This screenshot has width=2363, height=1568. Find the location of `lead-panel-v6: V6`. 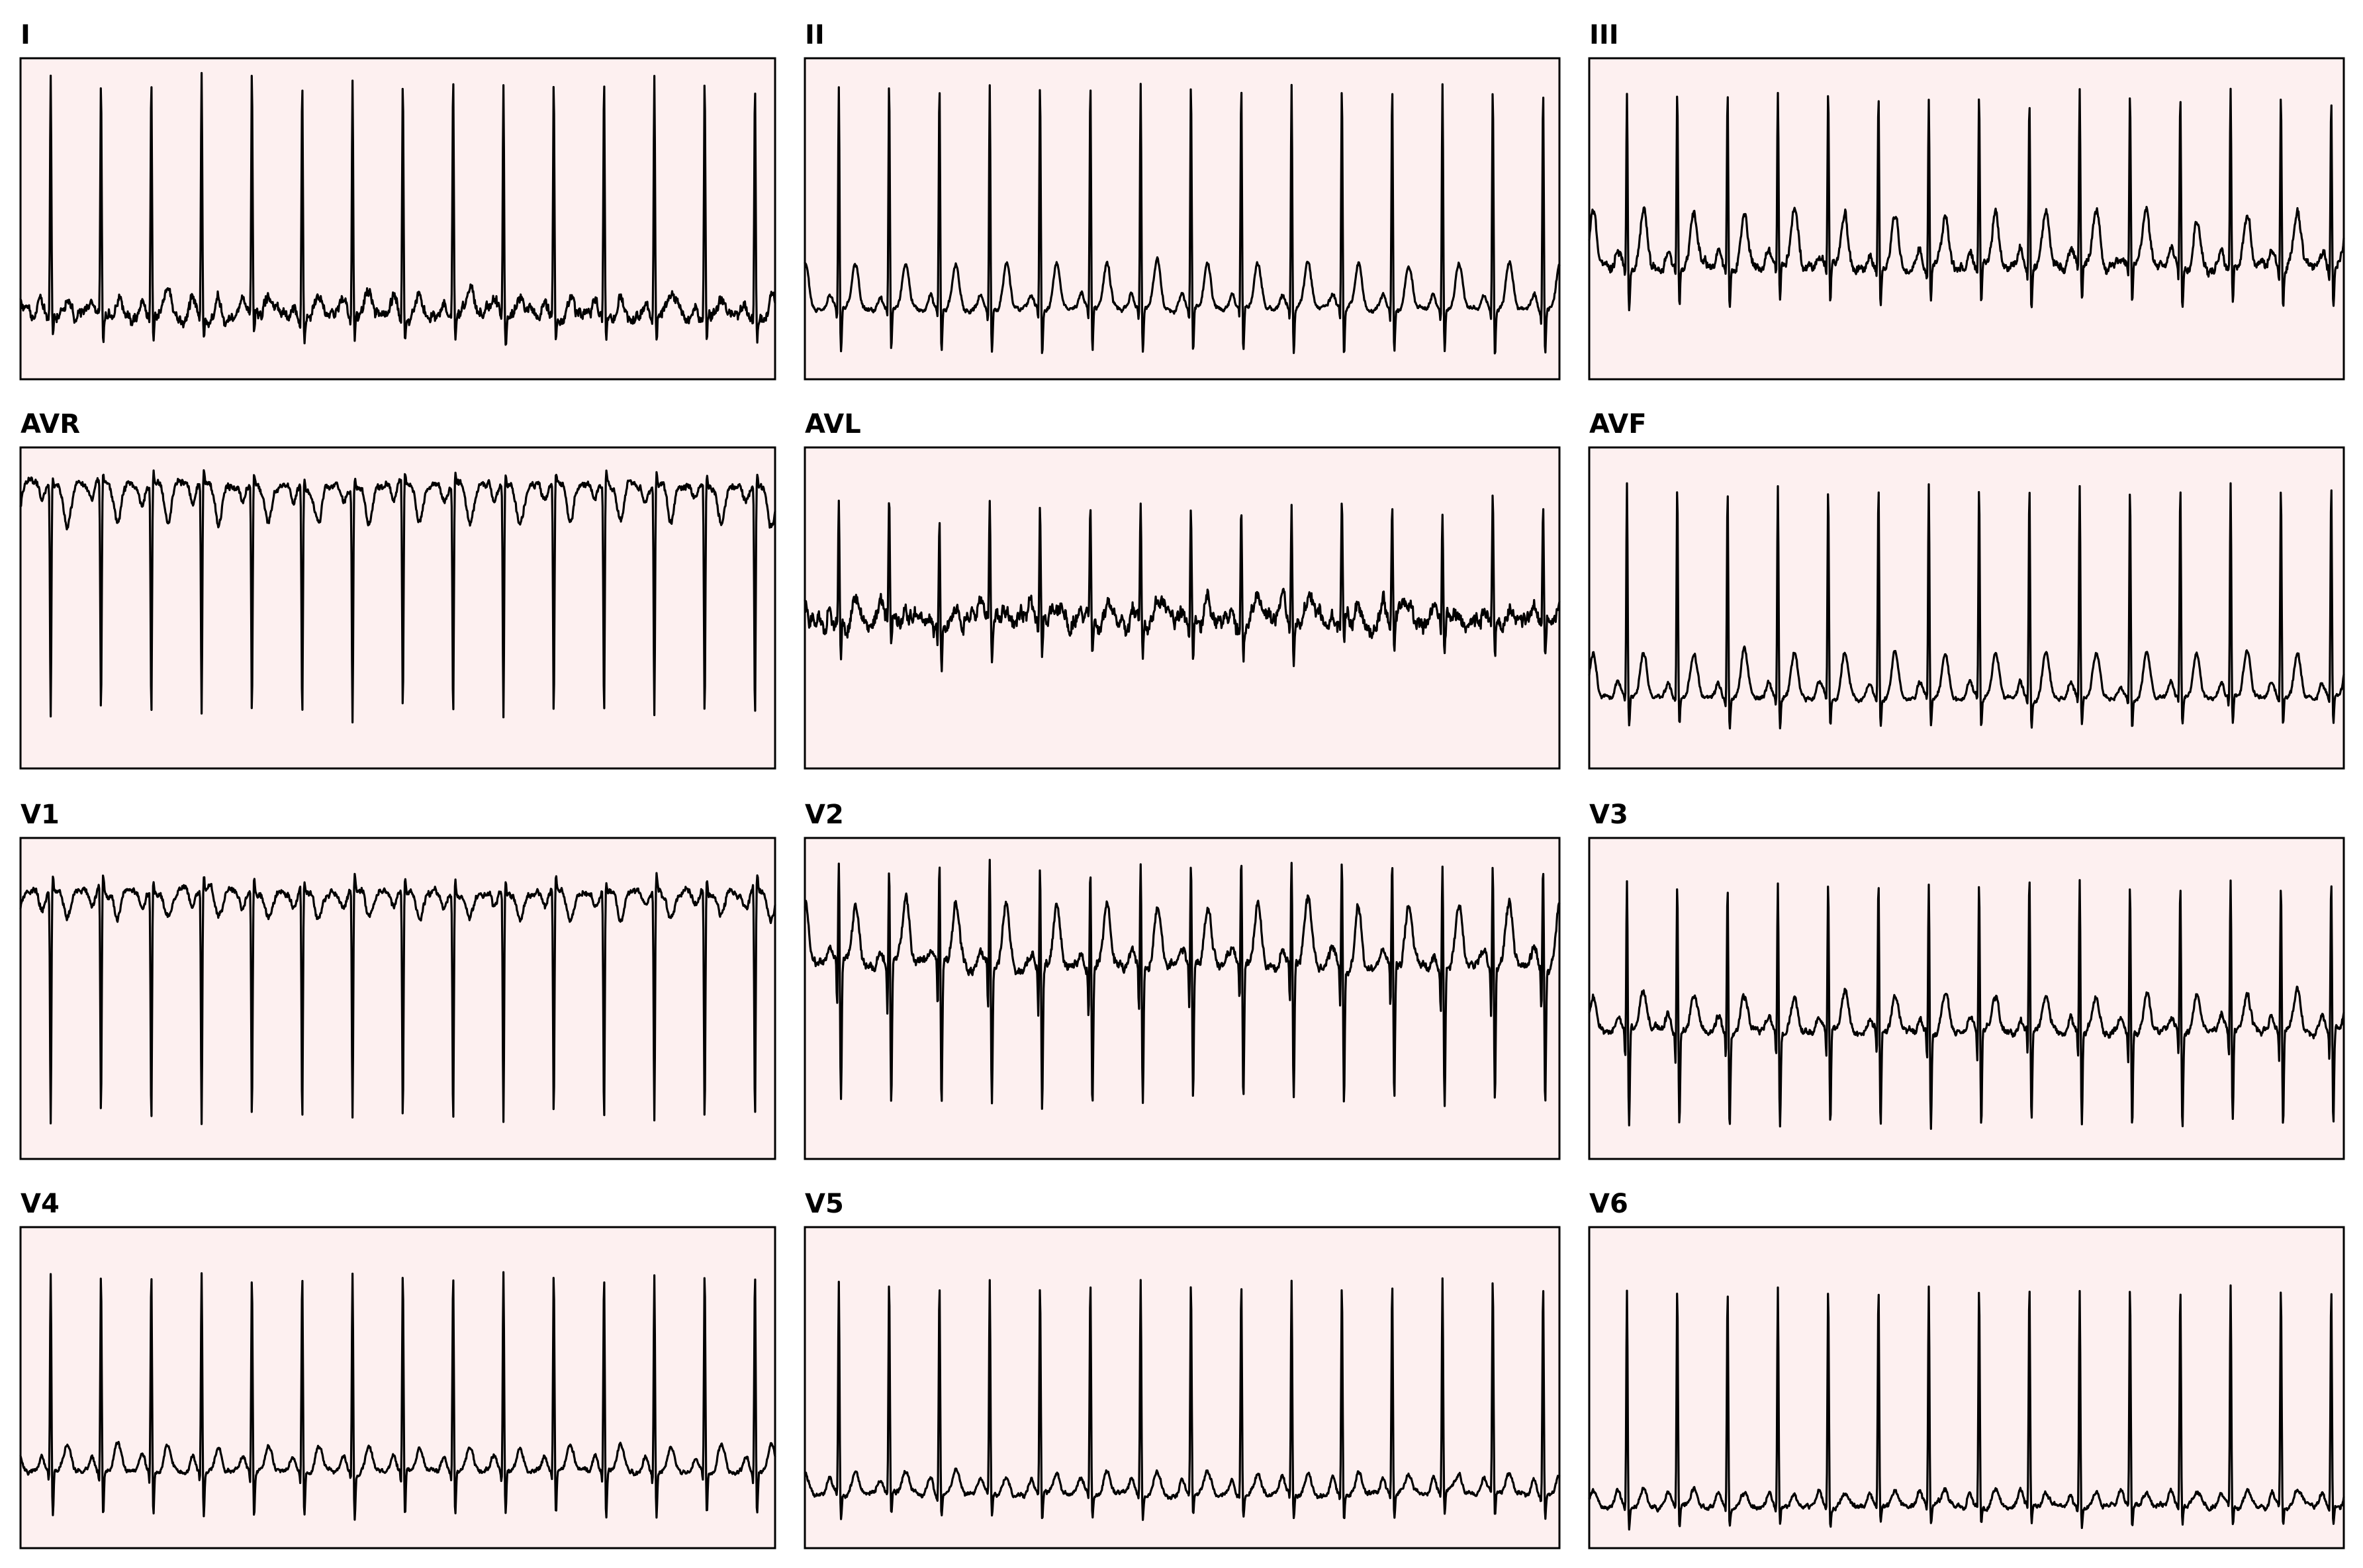

lead-panel-v6: V6 is located at coordinates (1966, 1369).